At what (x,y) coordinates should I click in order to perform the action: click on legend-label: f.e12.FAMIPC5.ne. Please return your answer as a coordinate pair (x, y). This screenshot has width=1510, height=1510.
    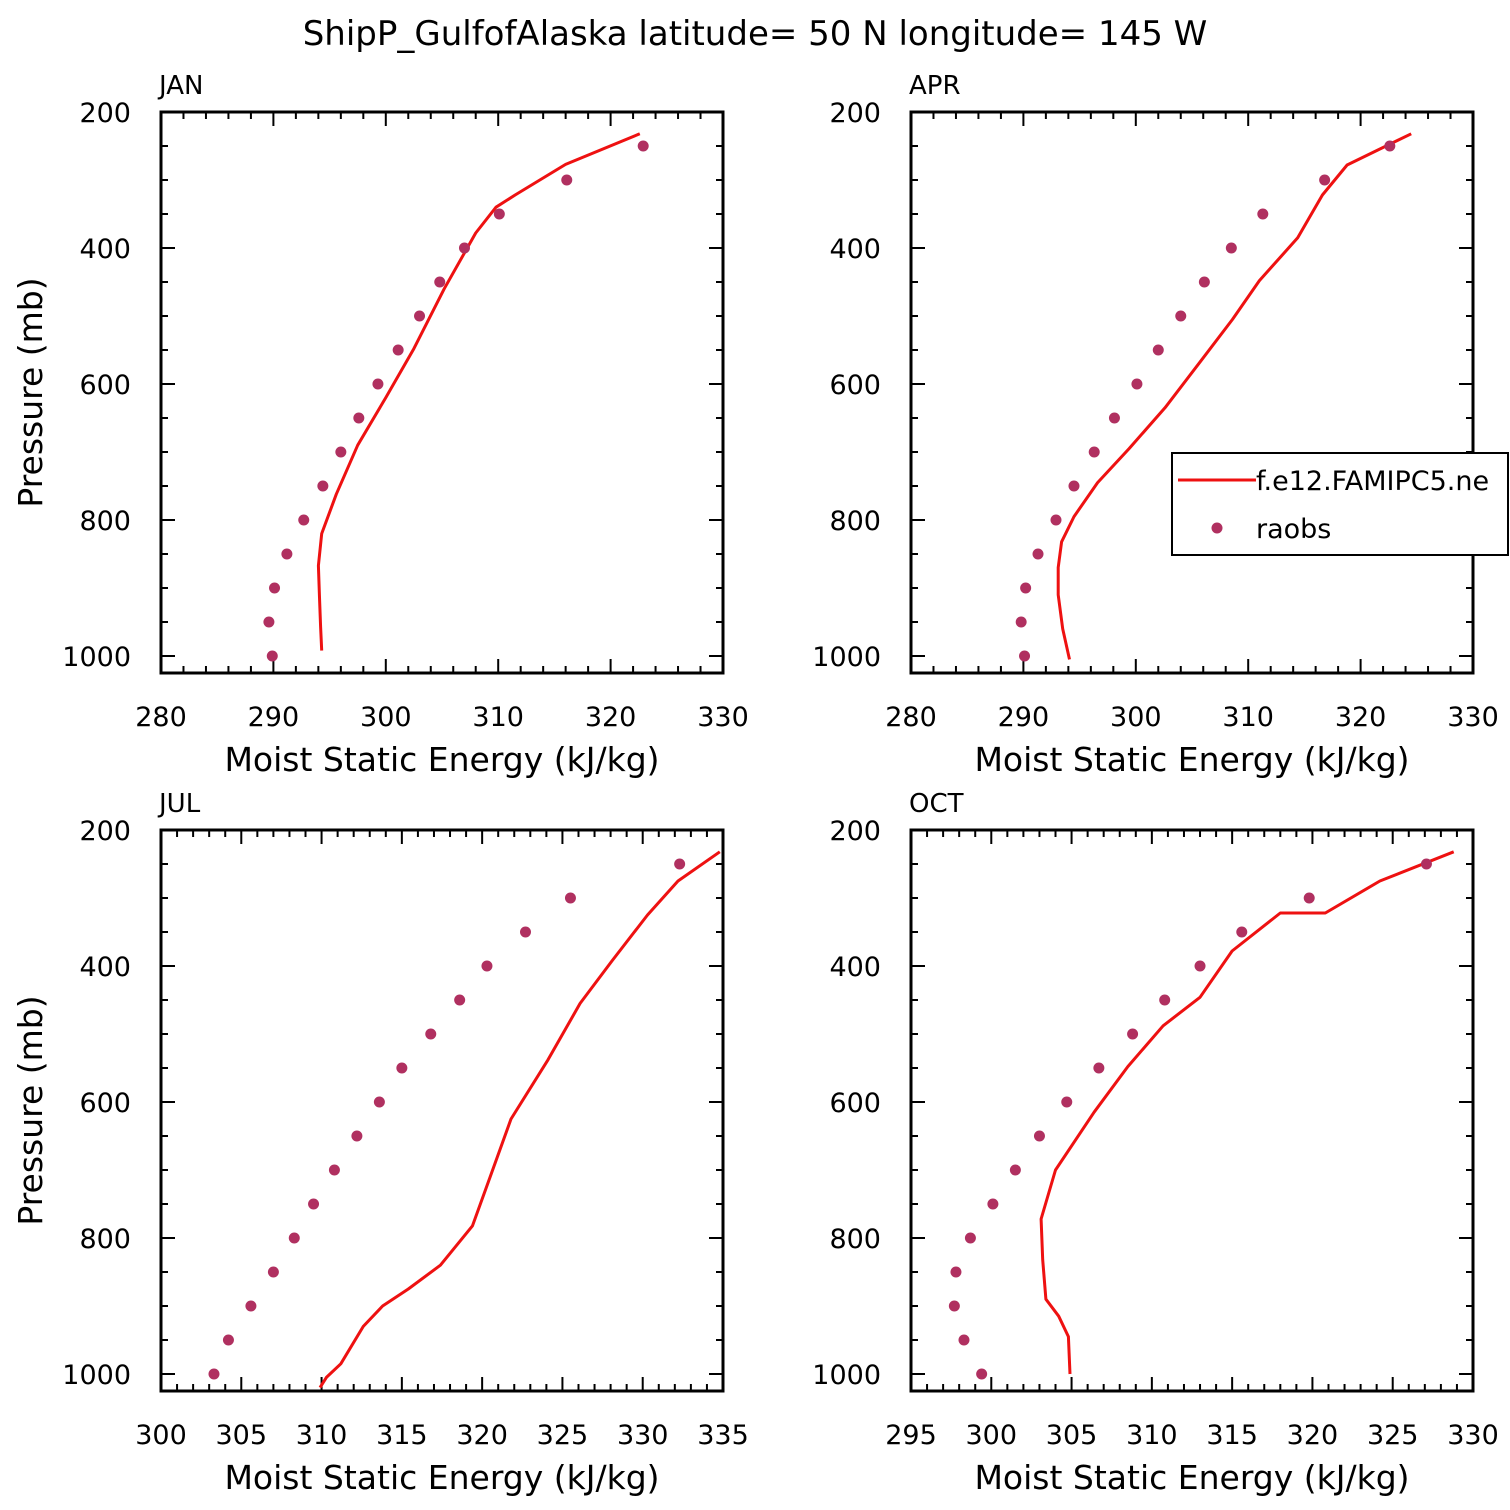
    Looking at the image, I should click on (1372, 481).